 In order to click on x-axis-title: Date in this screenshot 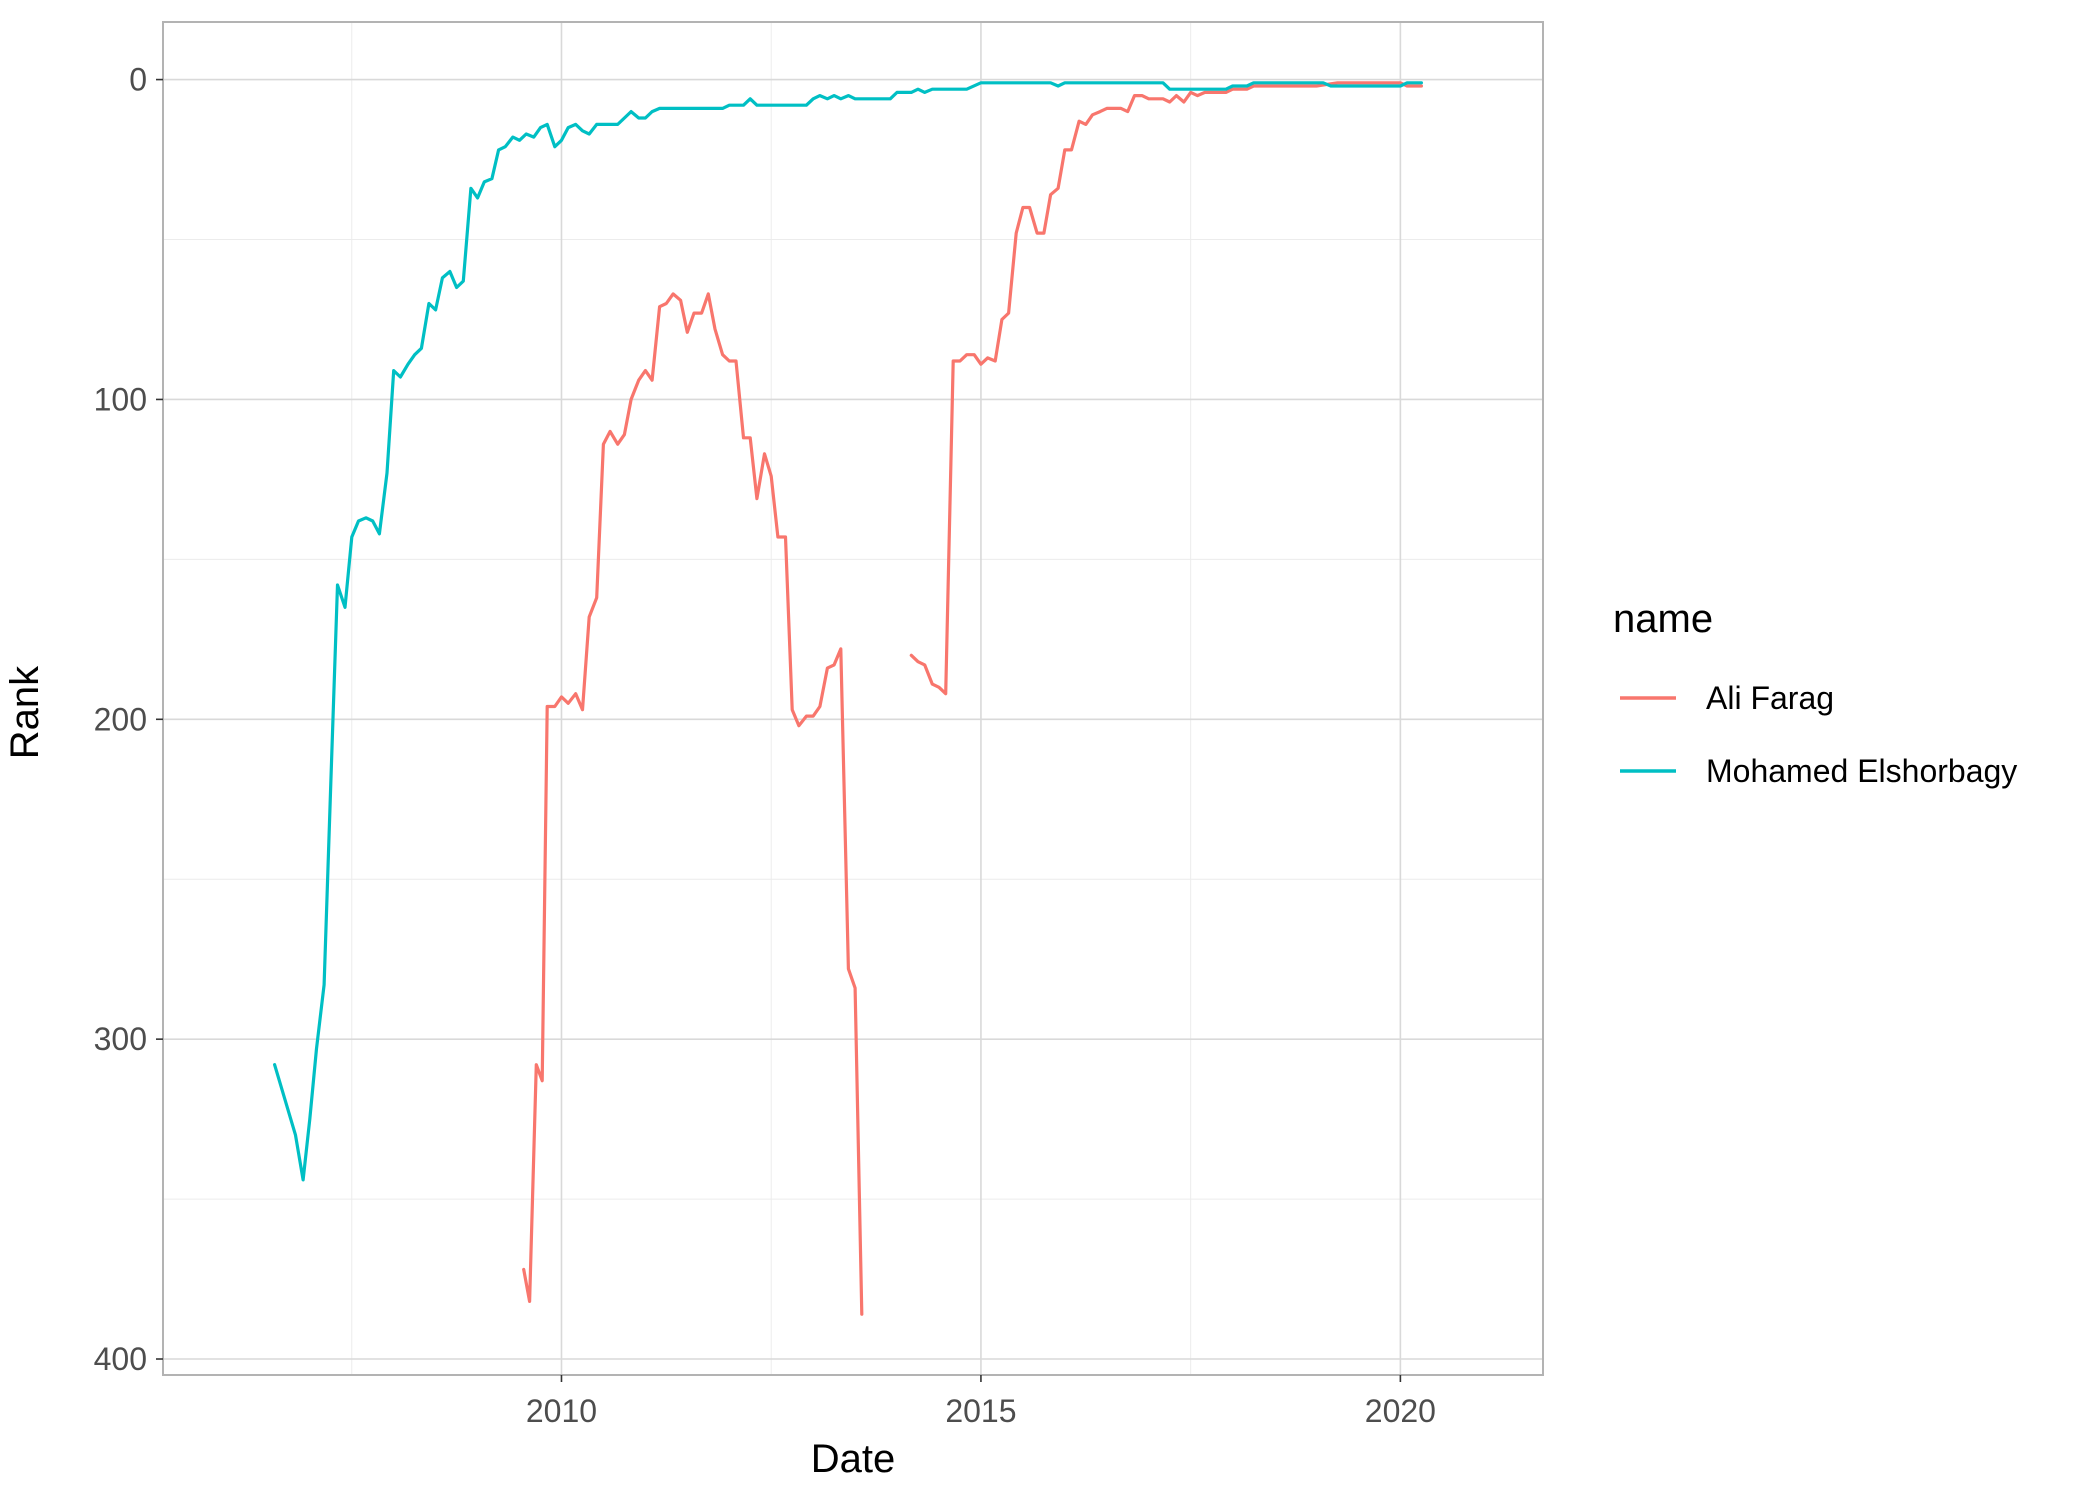, I will do `click(853, 1459)`.